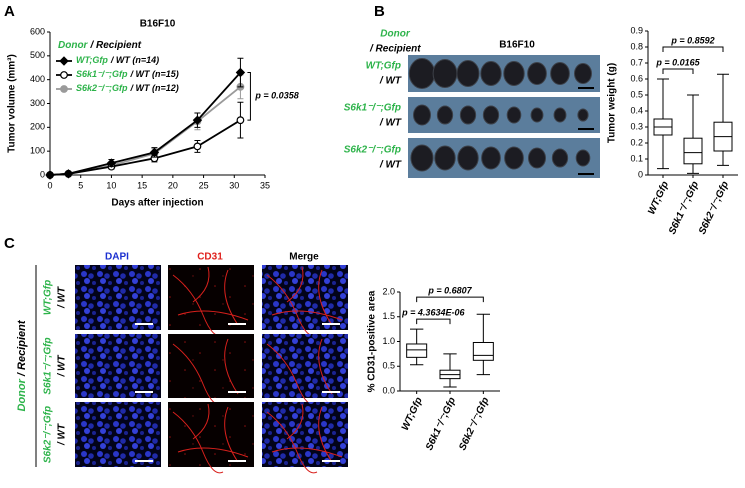  Describe the element at coordinates (412, 414) in the screenshot. I see `x-tick-label: WT;Gfp` at that location.